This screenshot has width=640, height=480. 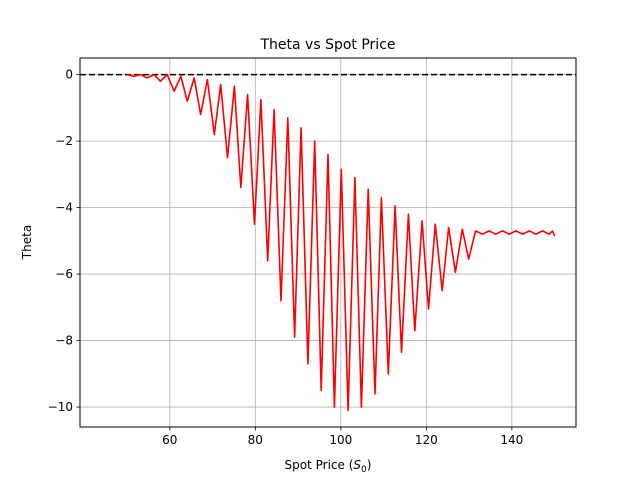 I want to click on x-axis-label-subscript: 0, so click(x=364, y=470).